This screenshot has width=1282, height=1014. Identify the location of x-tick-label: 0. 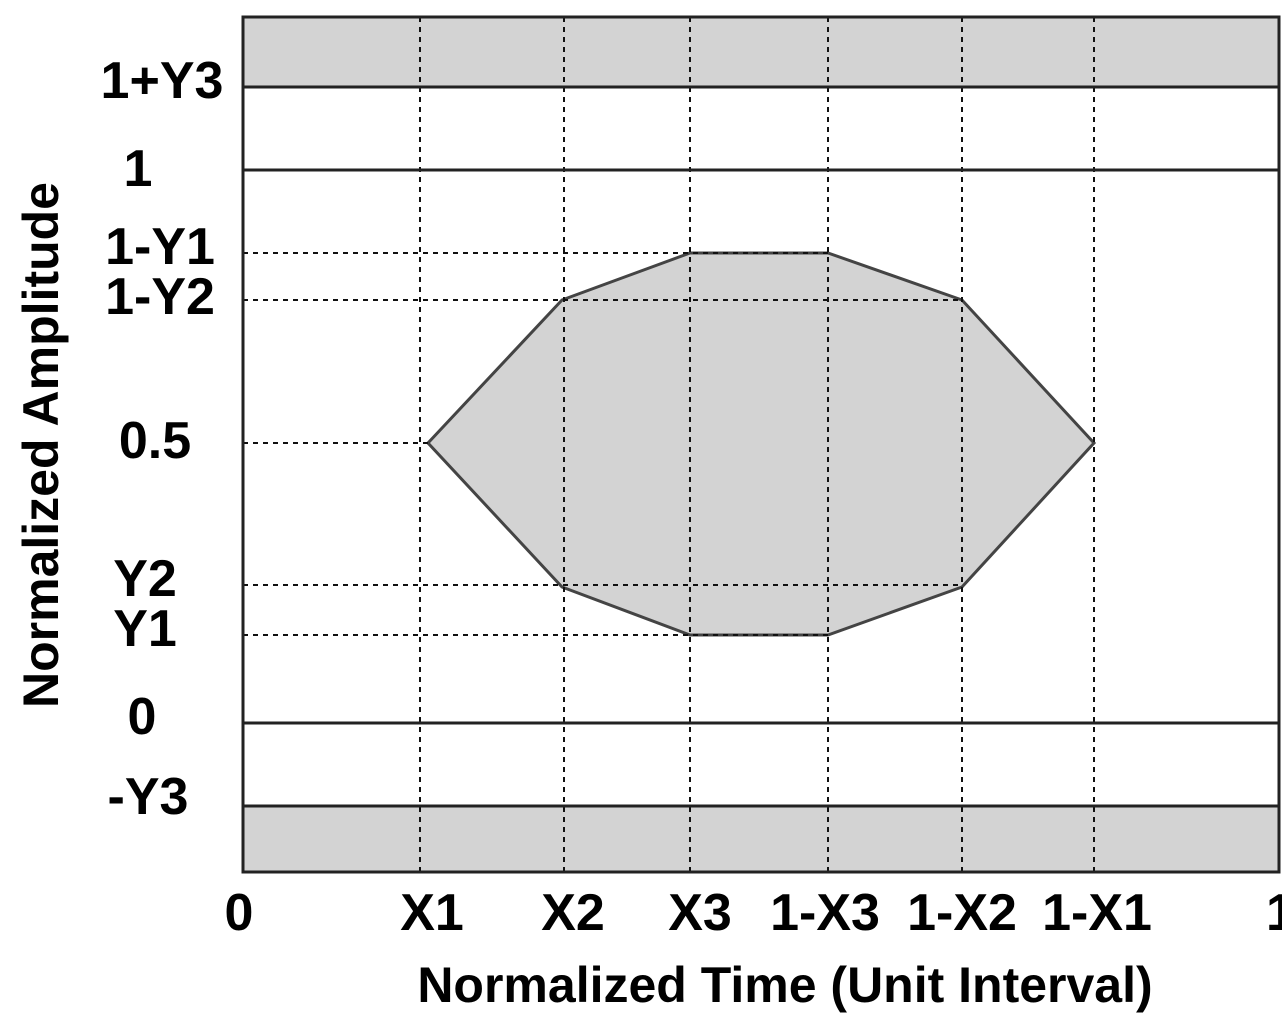
(239, 913).